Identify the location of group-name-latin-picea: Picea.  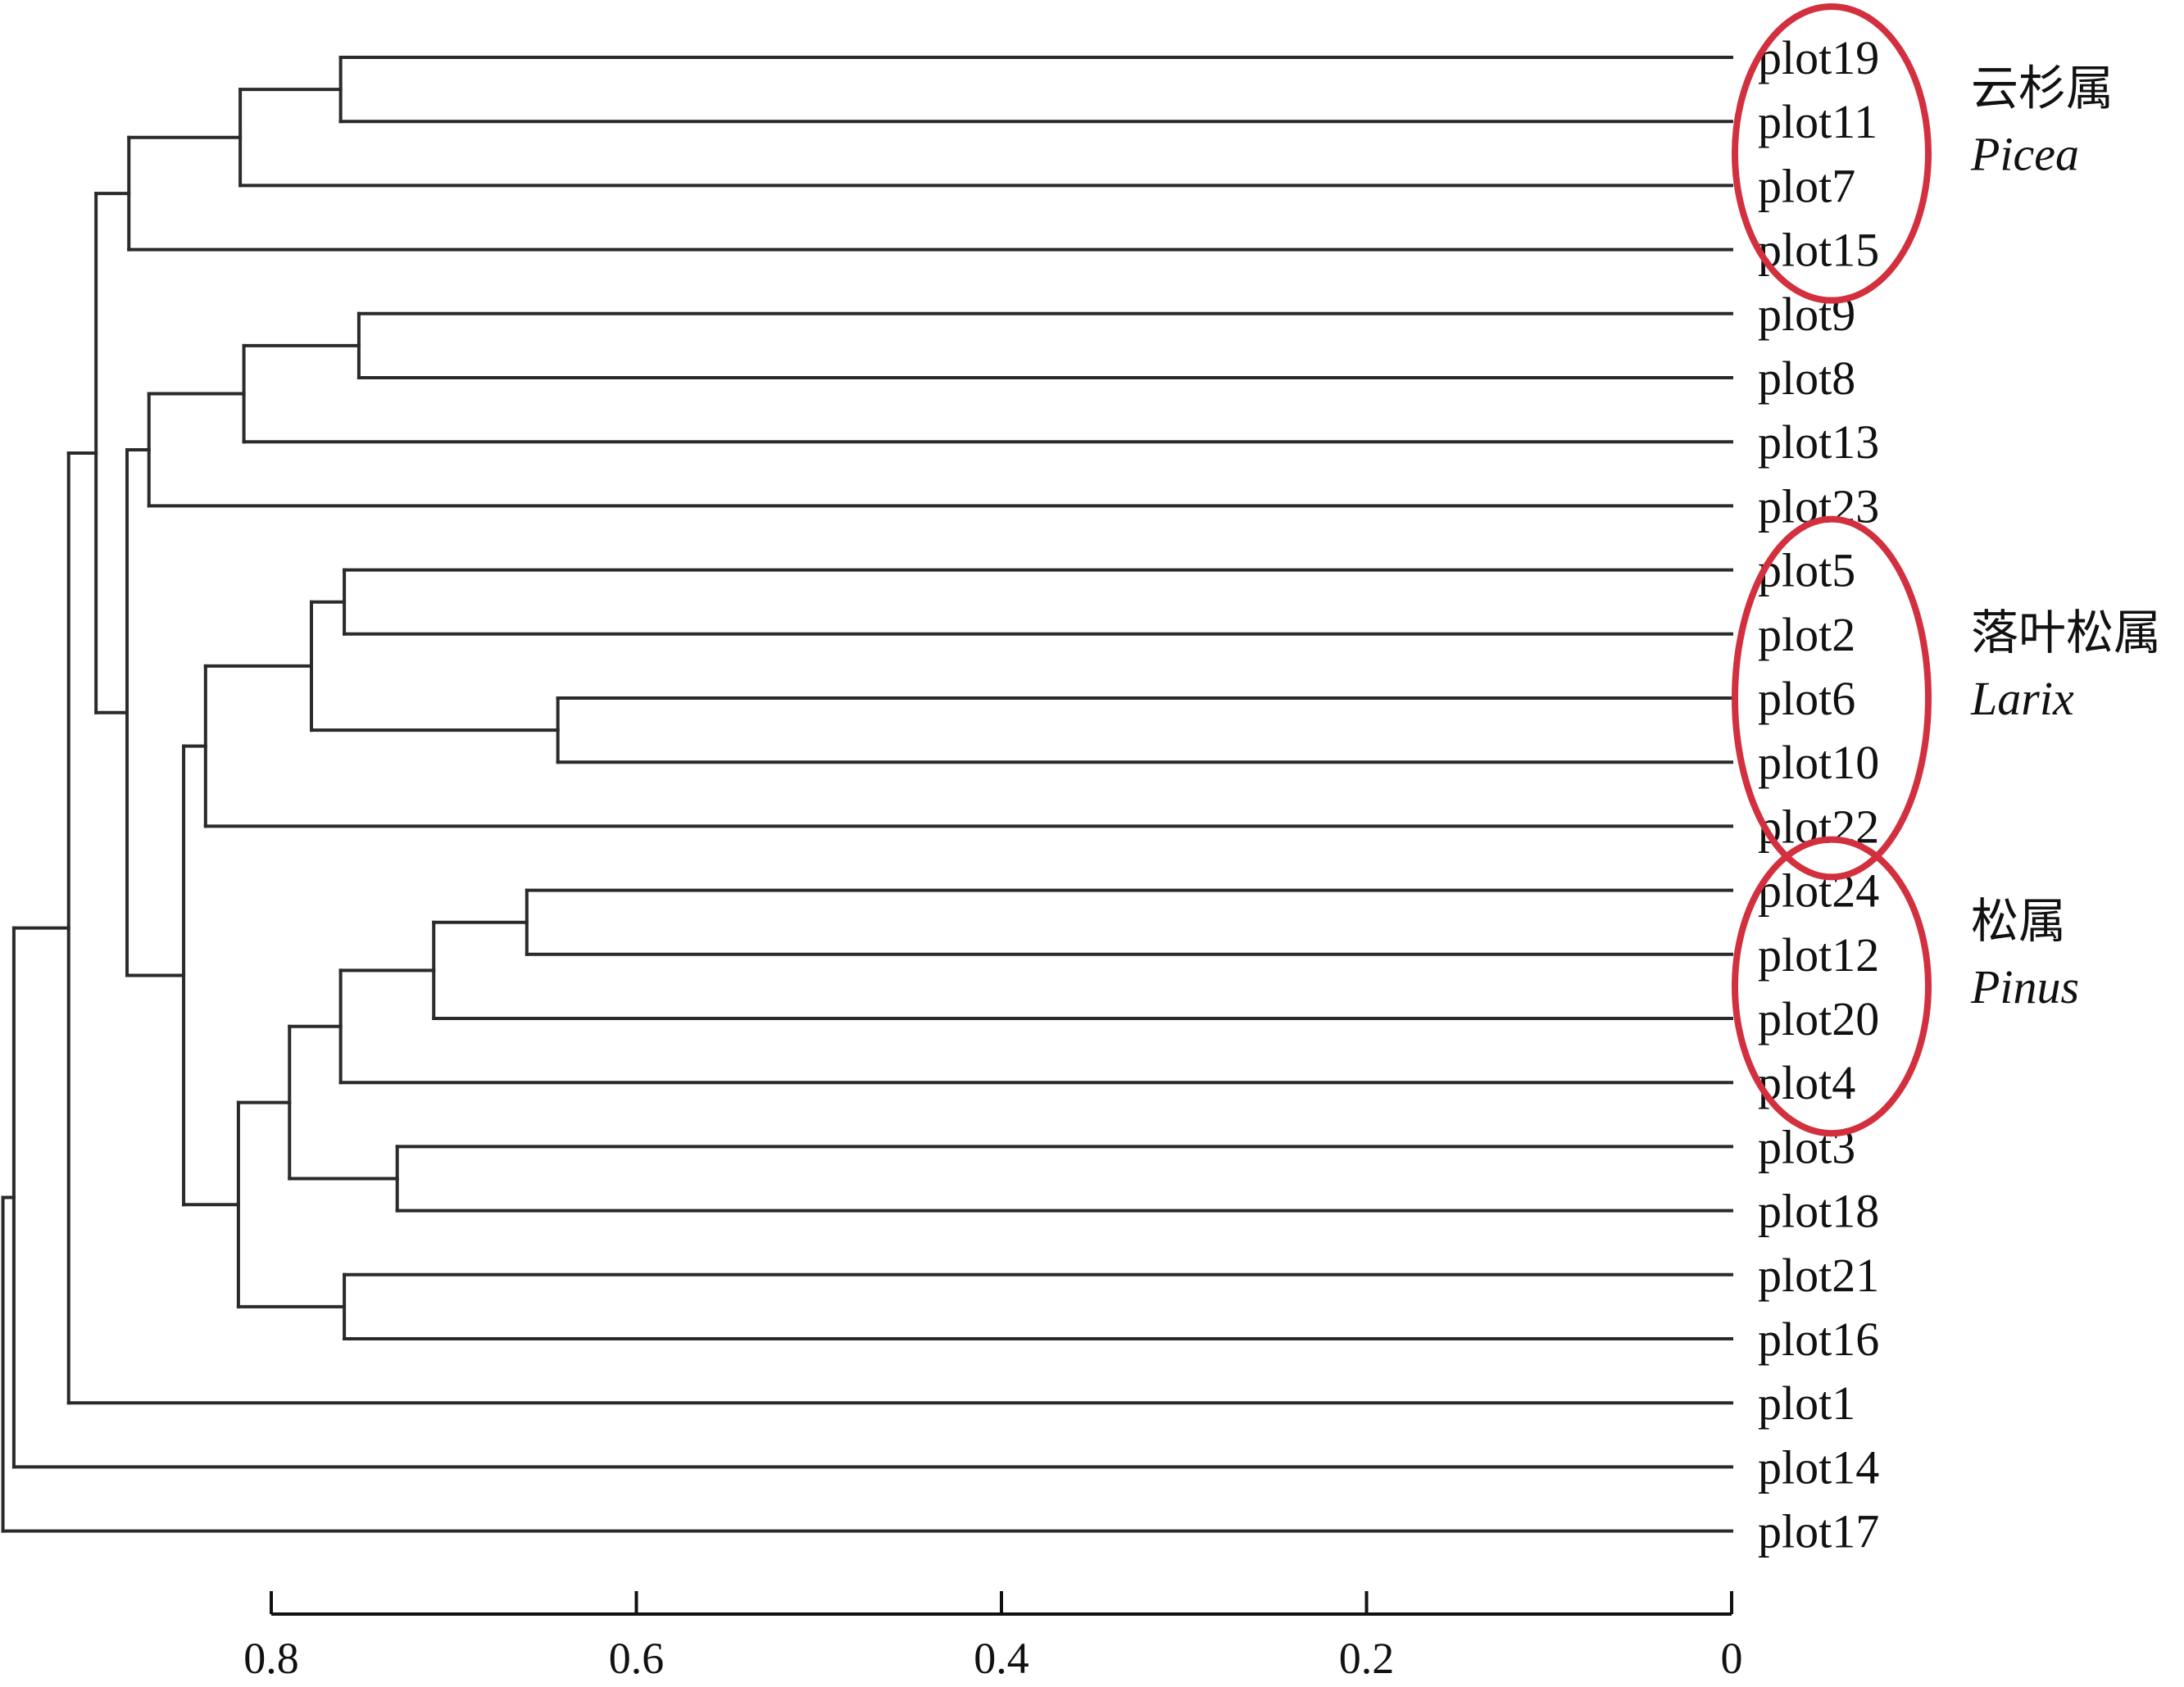
(2024, 154).